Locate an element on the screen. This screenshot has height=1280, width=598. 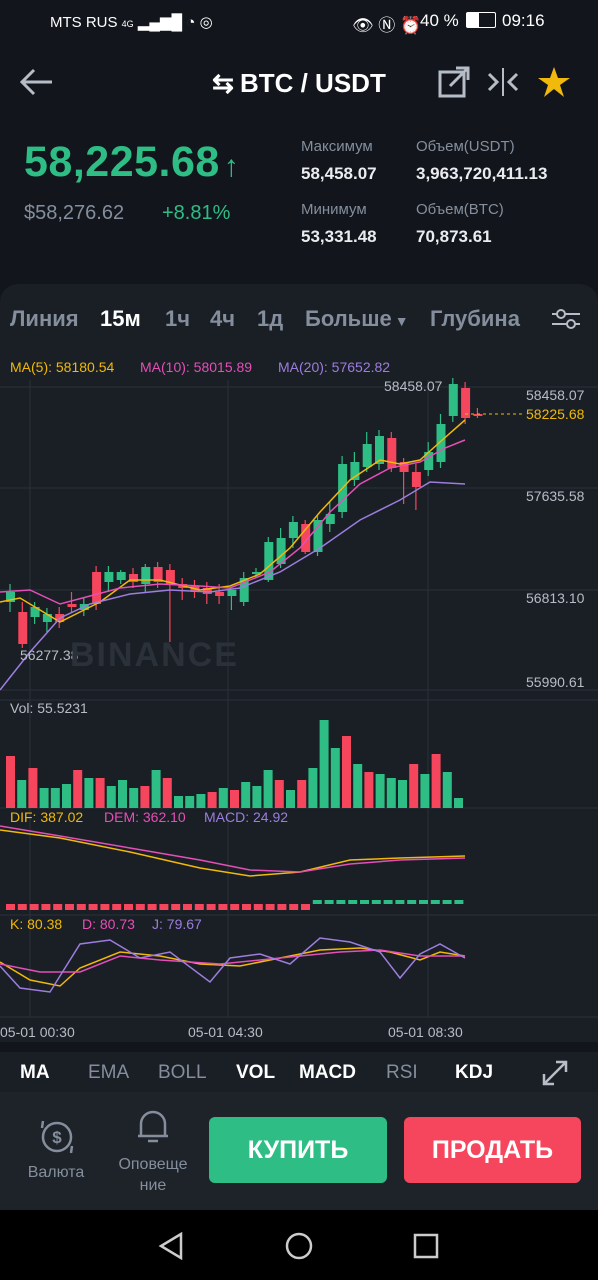
caret-down-icon: ▼ is located at coordinates (401, 321).